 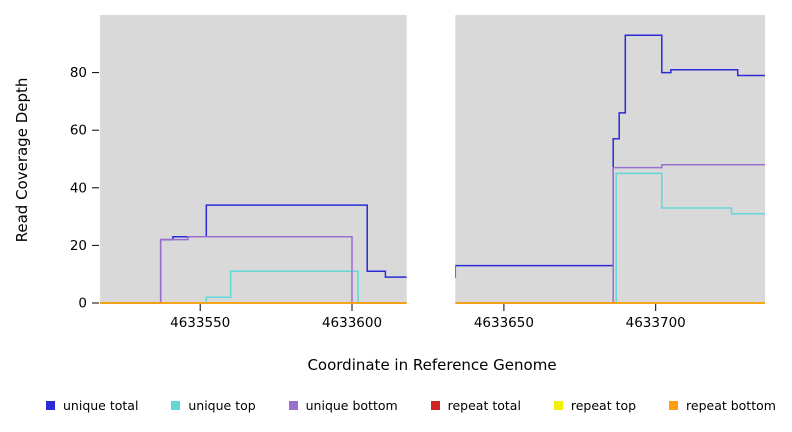 What do you see at coordinates (656, 323) in the screenshot?
I see `x-tick-label: 4633700` at bounding box center [656, 323].